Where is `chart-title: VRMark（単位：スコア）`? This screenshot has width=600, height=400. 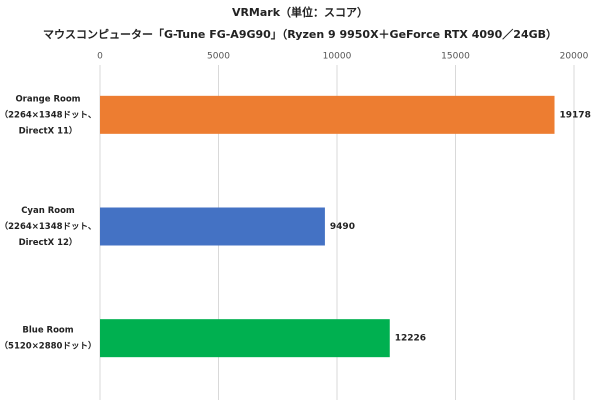
chart-title: VRMark（単位：スコア） is located at coordinates (300, 12).